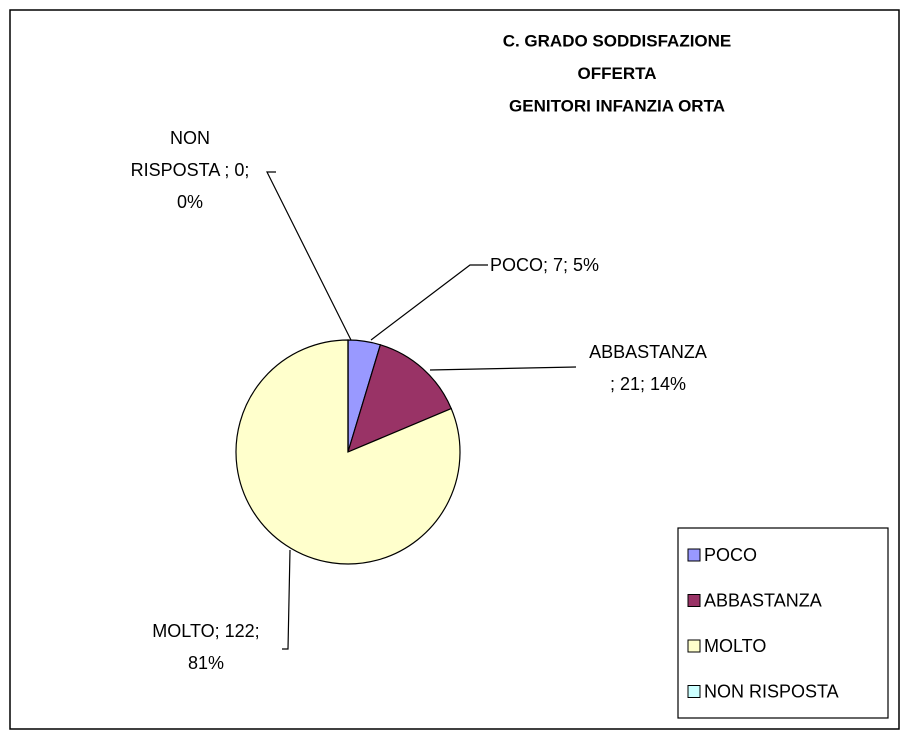 Image resolution: width=909 pixels, height=740 pixels. Describe the element at coordinates (545, 265) in the screenshot. I see `data-label: POCO; 7; 5%` at that location.